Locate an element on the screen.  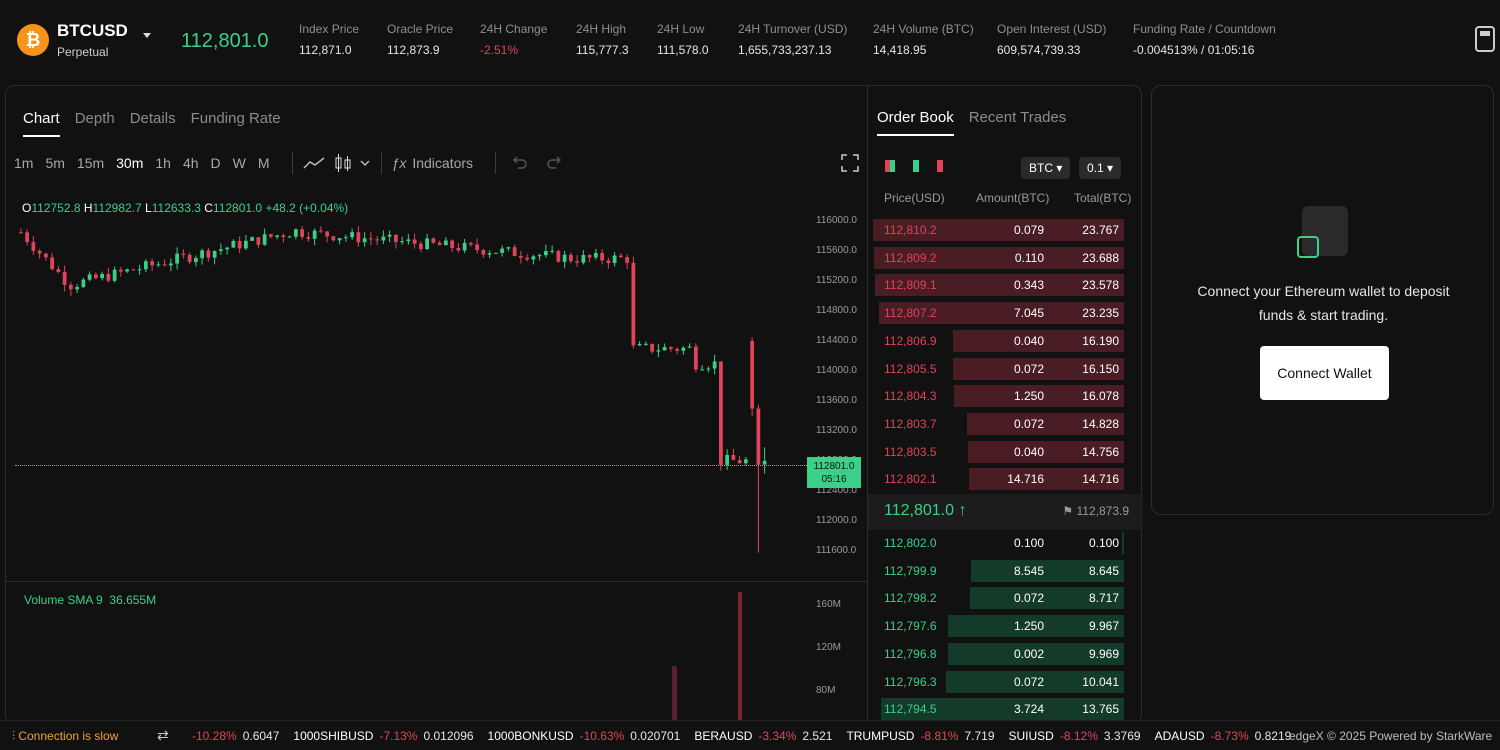
ask-row: 112,810.2 0.079 23.767 is located at coordinates (998, 230).